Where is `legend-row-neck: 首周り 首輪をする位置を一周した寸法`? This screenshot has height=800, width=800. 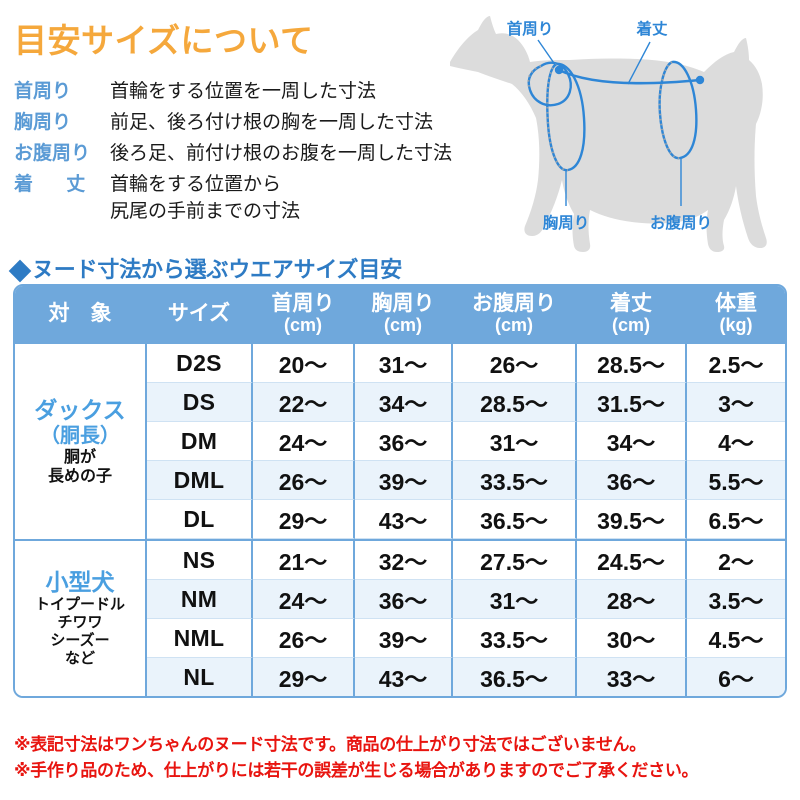 legend-row-neck: 首周り 首輪をする位置を一周した寸法 is located at coordinates (249, 92).